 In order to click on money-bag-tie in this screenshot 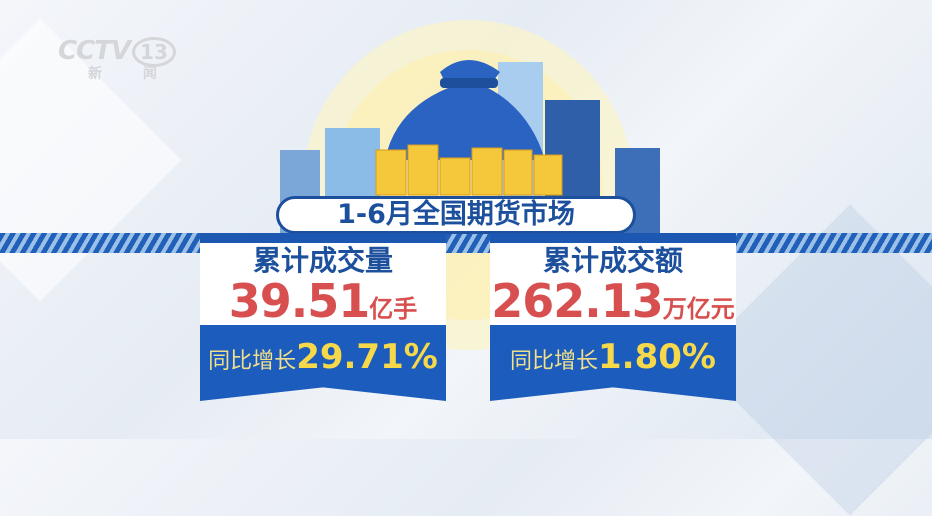, I will do `click(469, 83)`.